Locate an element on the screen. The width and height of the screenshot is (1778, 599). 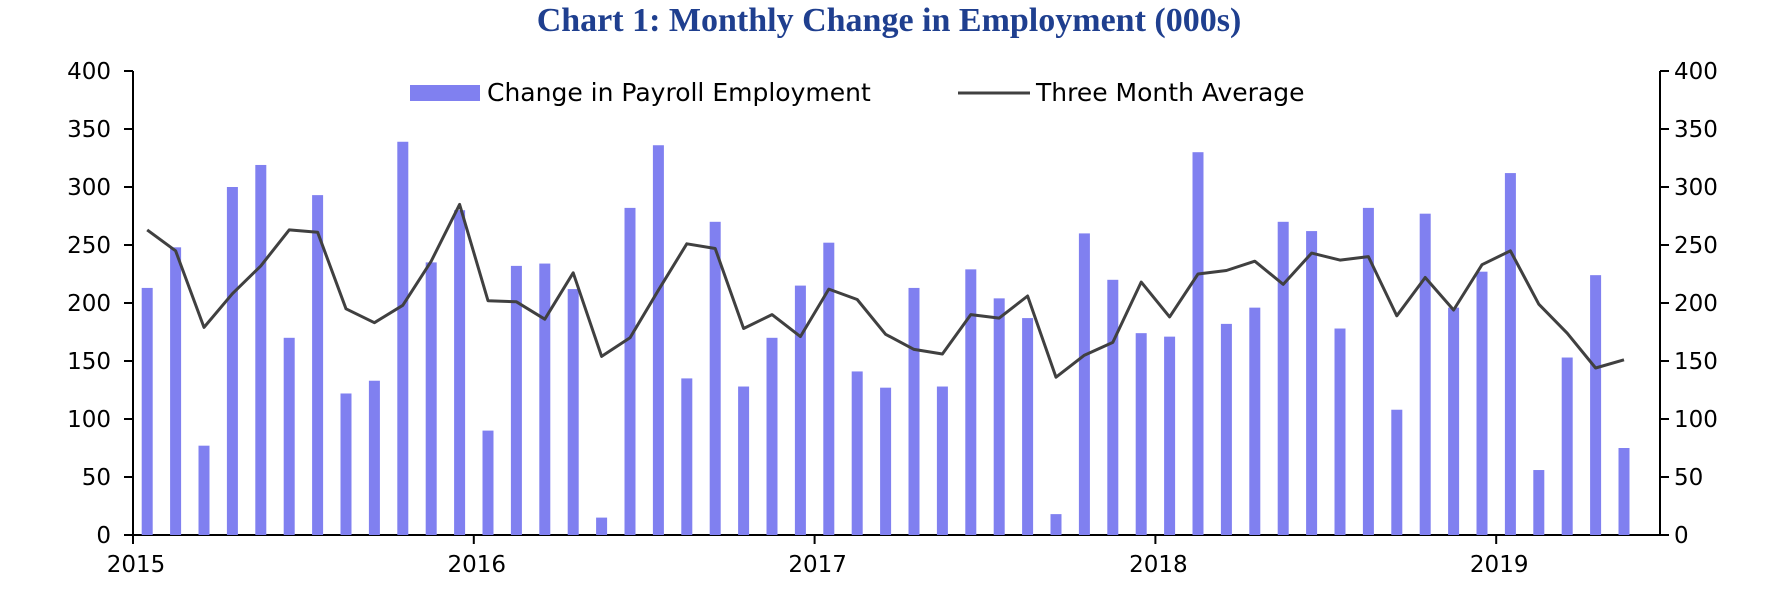
y-tick-label-left: 300 is located at coordinates (89, 188).